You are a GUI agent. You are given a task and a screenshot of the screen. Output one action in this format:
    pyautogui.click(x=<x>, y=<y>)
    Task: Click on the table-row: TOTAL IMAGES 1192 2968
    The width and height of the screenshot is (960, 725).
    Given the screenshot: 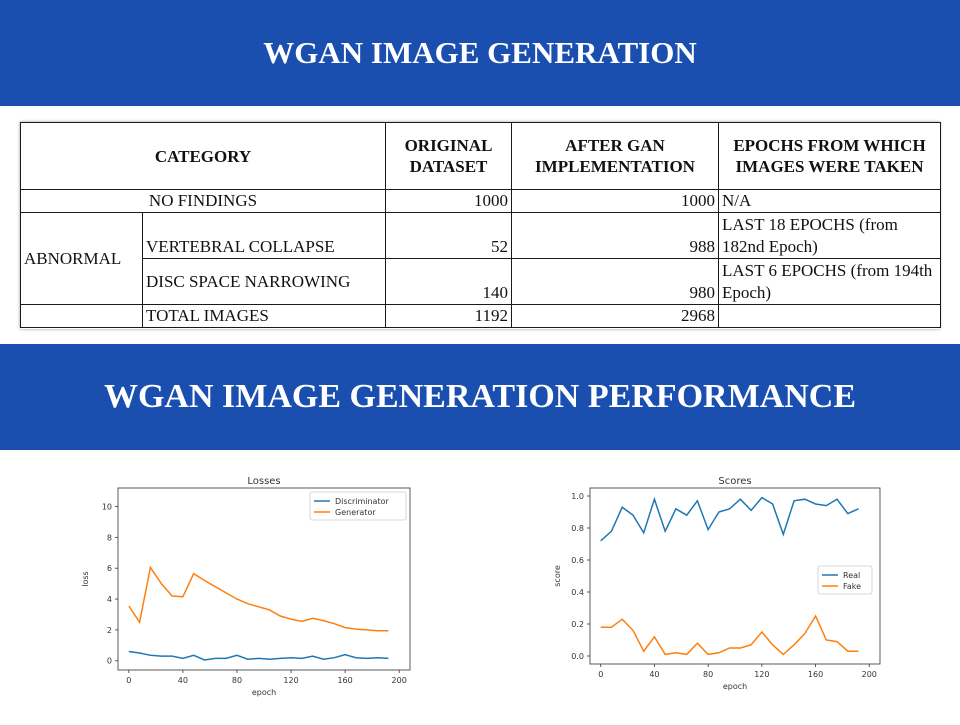 What is the action you would take?
    pyautogui.click(x=480, y=316)
    